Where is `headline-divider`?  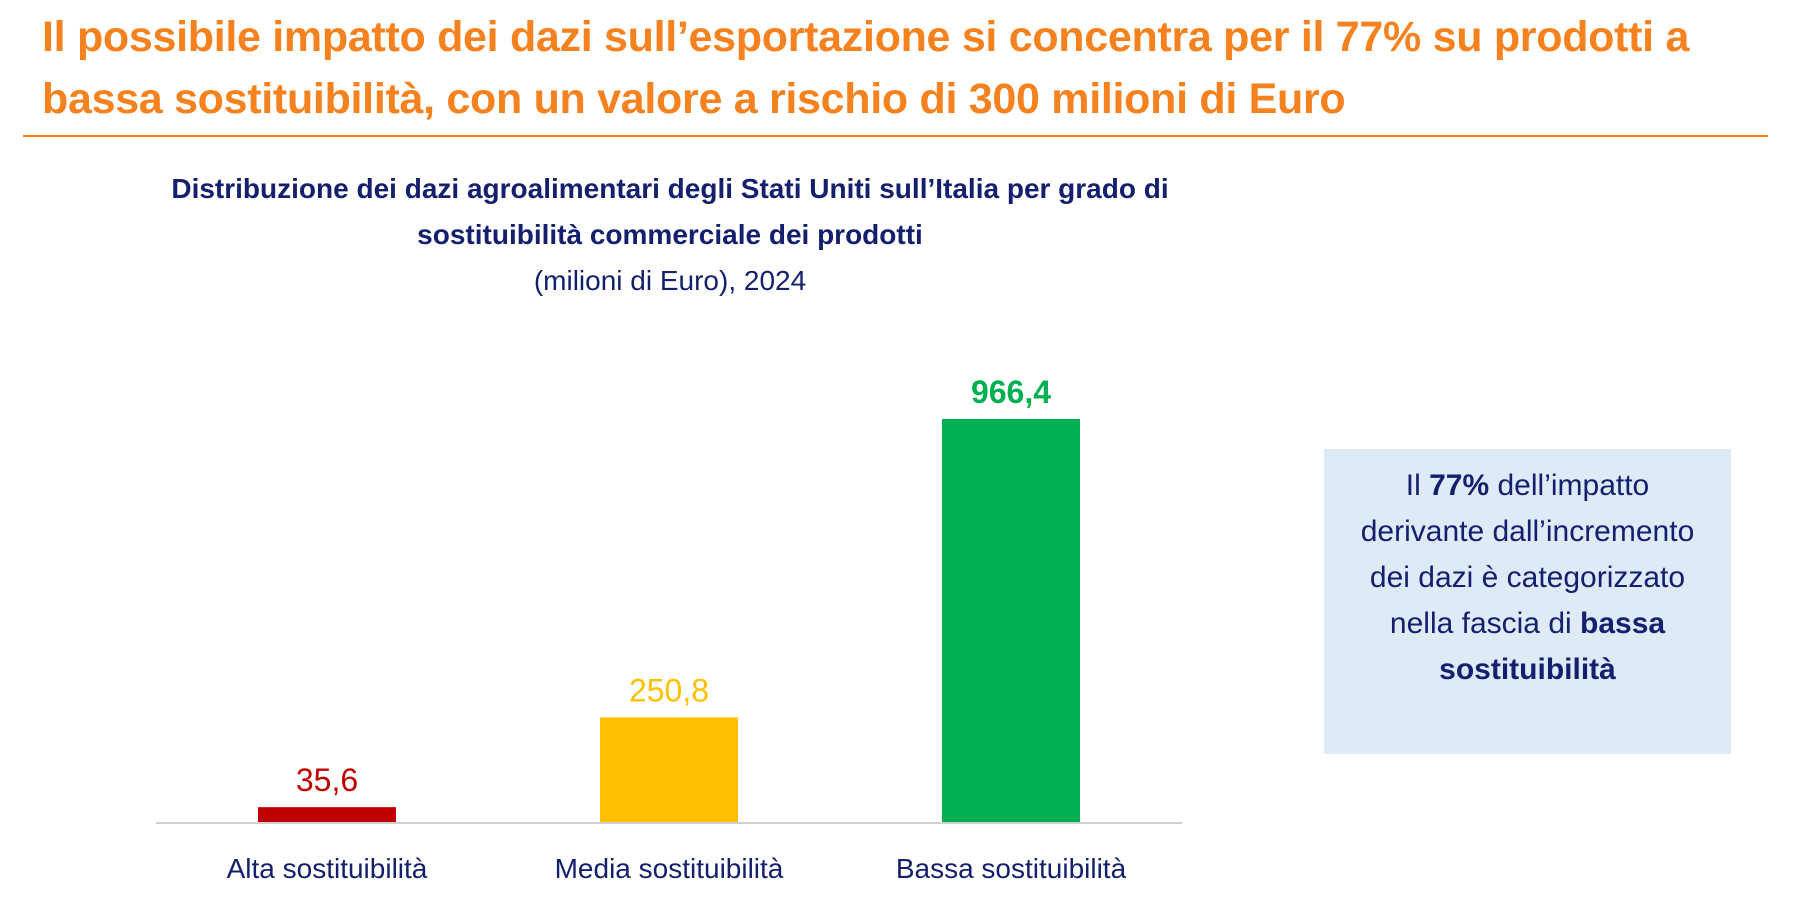 headline-divider is located at coordinates (895, 136).